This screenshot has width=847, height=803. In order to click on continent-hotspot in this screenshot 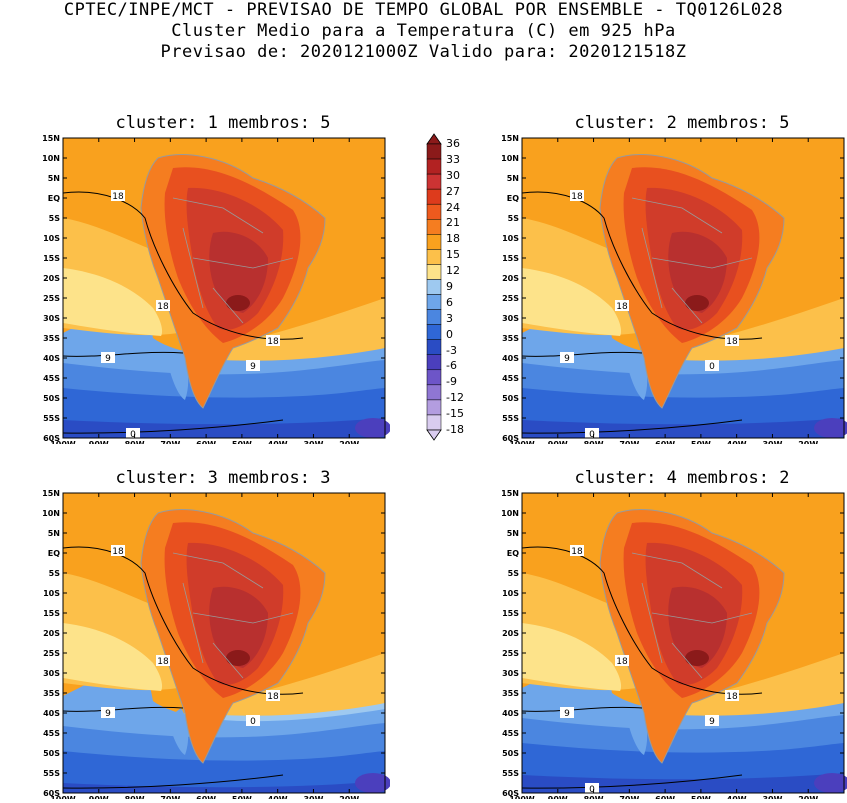, I will do `click(238, 303)`.